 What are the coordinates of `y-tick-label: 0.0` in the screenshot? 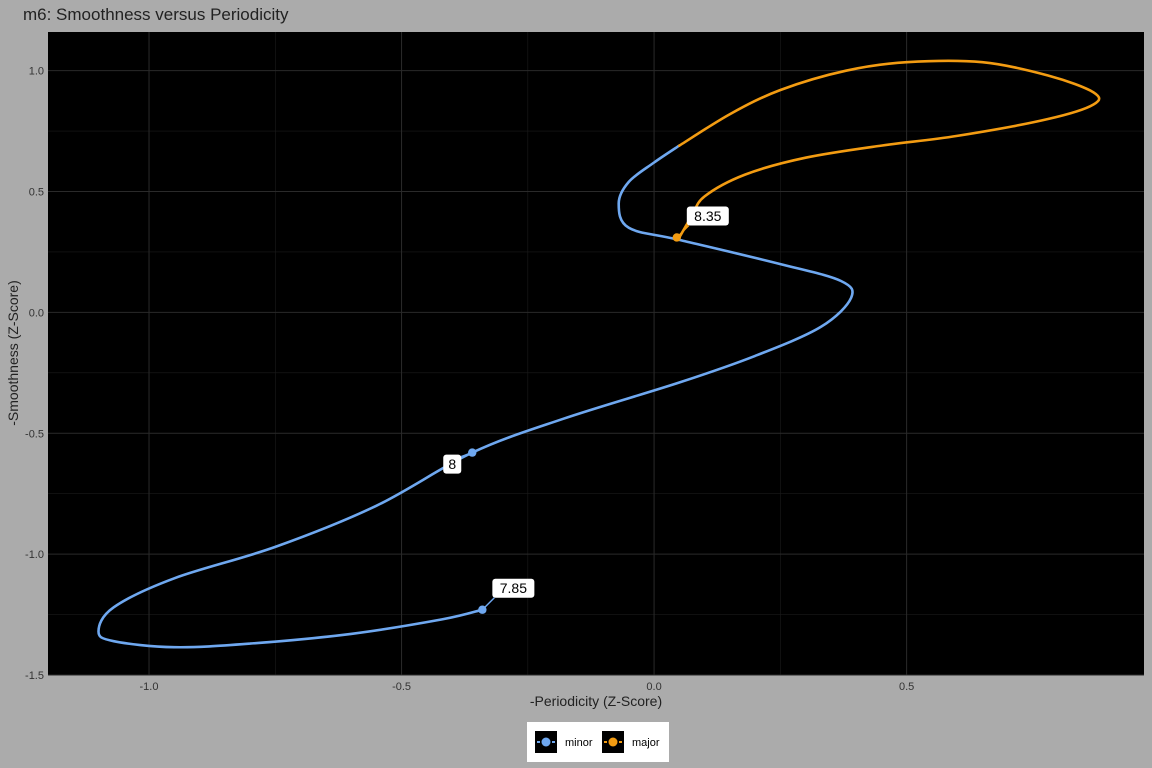 It's located at (36, 313).